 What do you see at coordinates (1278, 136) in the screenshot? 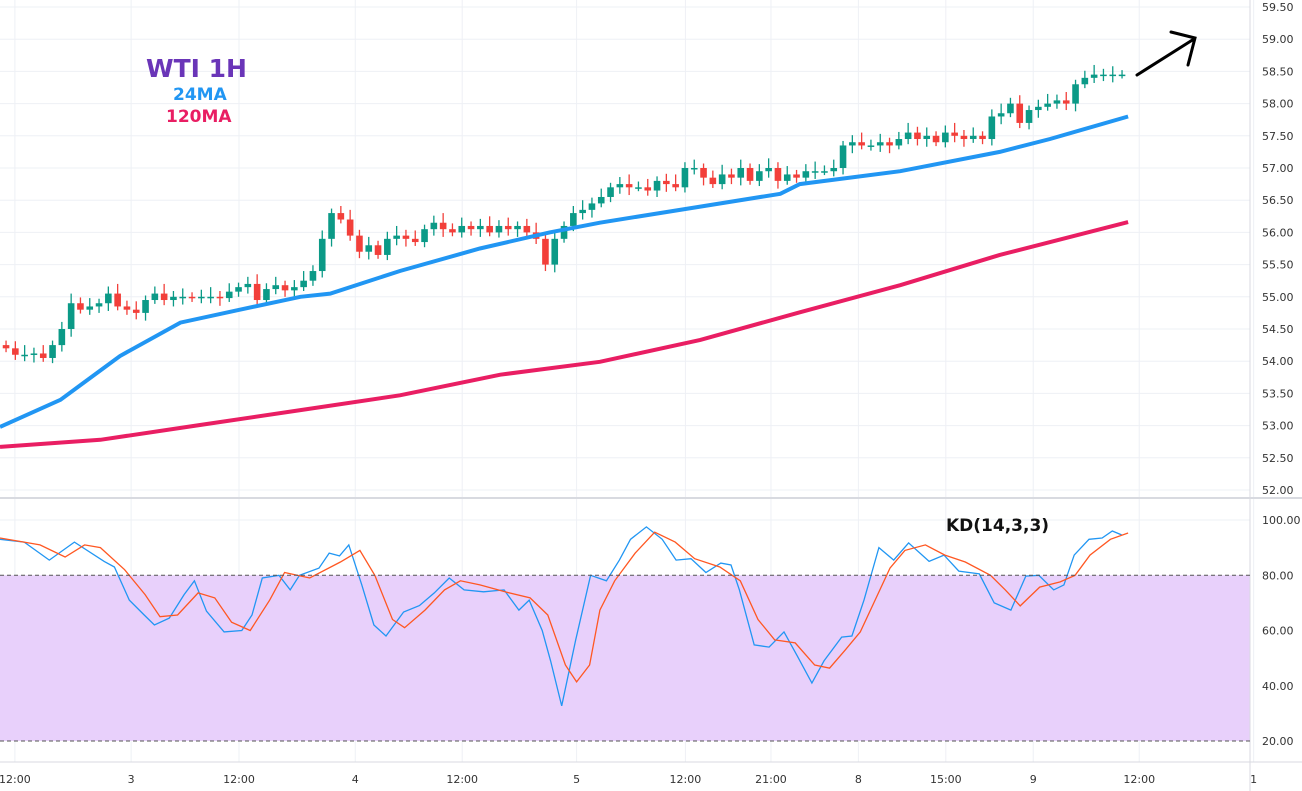
I see `y-tick-label: 57.50` at bounding box center [1278, 136].